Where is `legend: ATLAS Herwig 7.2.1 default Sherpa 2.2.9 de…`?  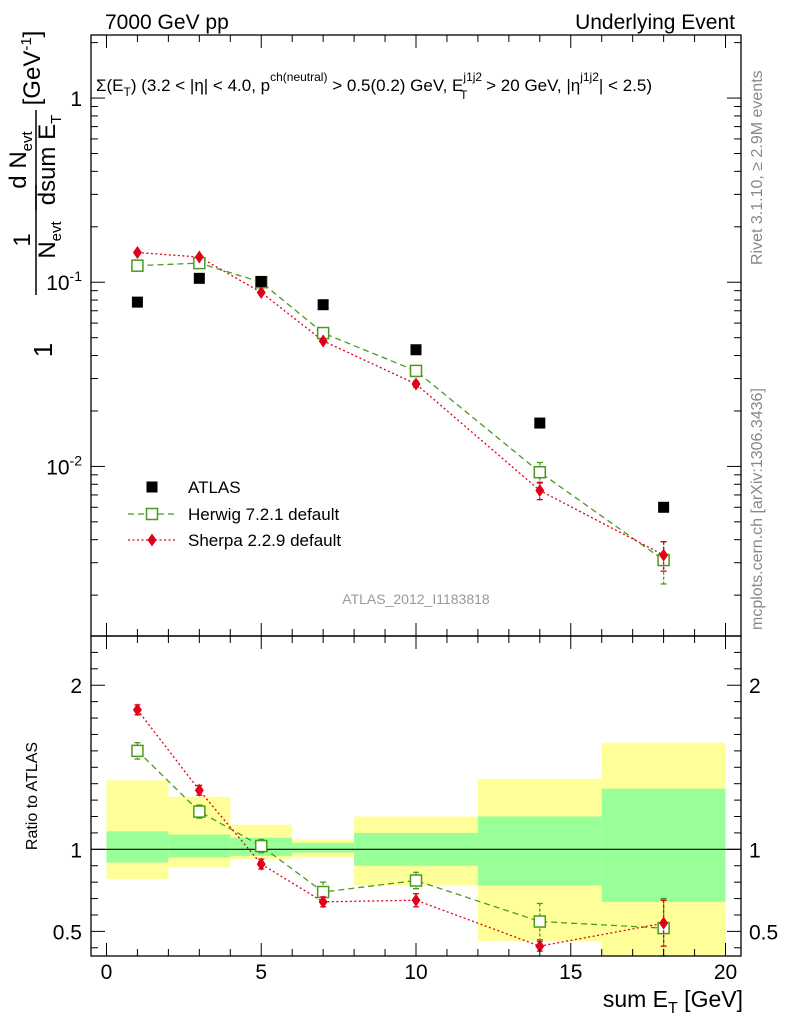
legend: ATLAS Herwig 7.2.1 default Sherpa 2.2.9 de… is located at coordinates (234, 514).